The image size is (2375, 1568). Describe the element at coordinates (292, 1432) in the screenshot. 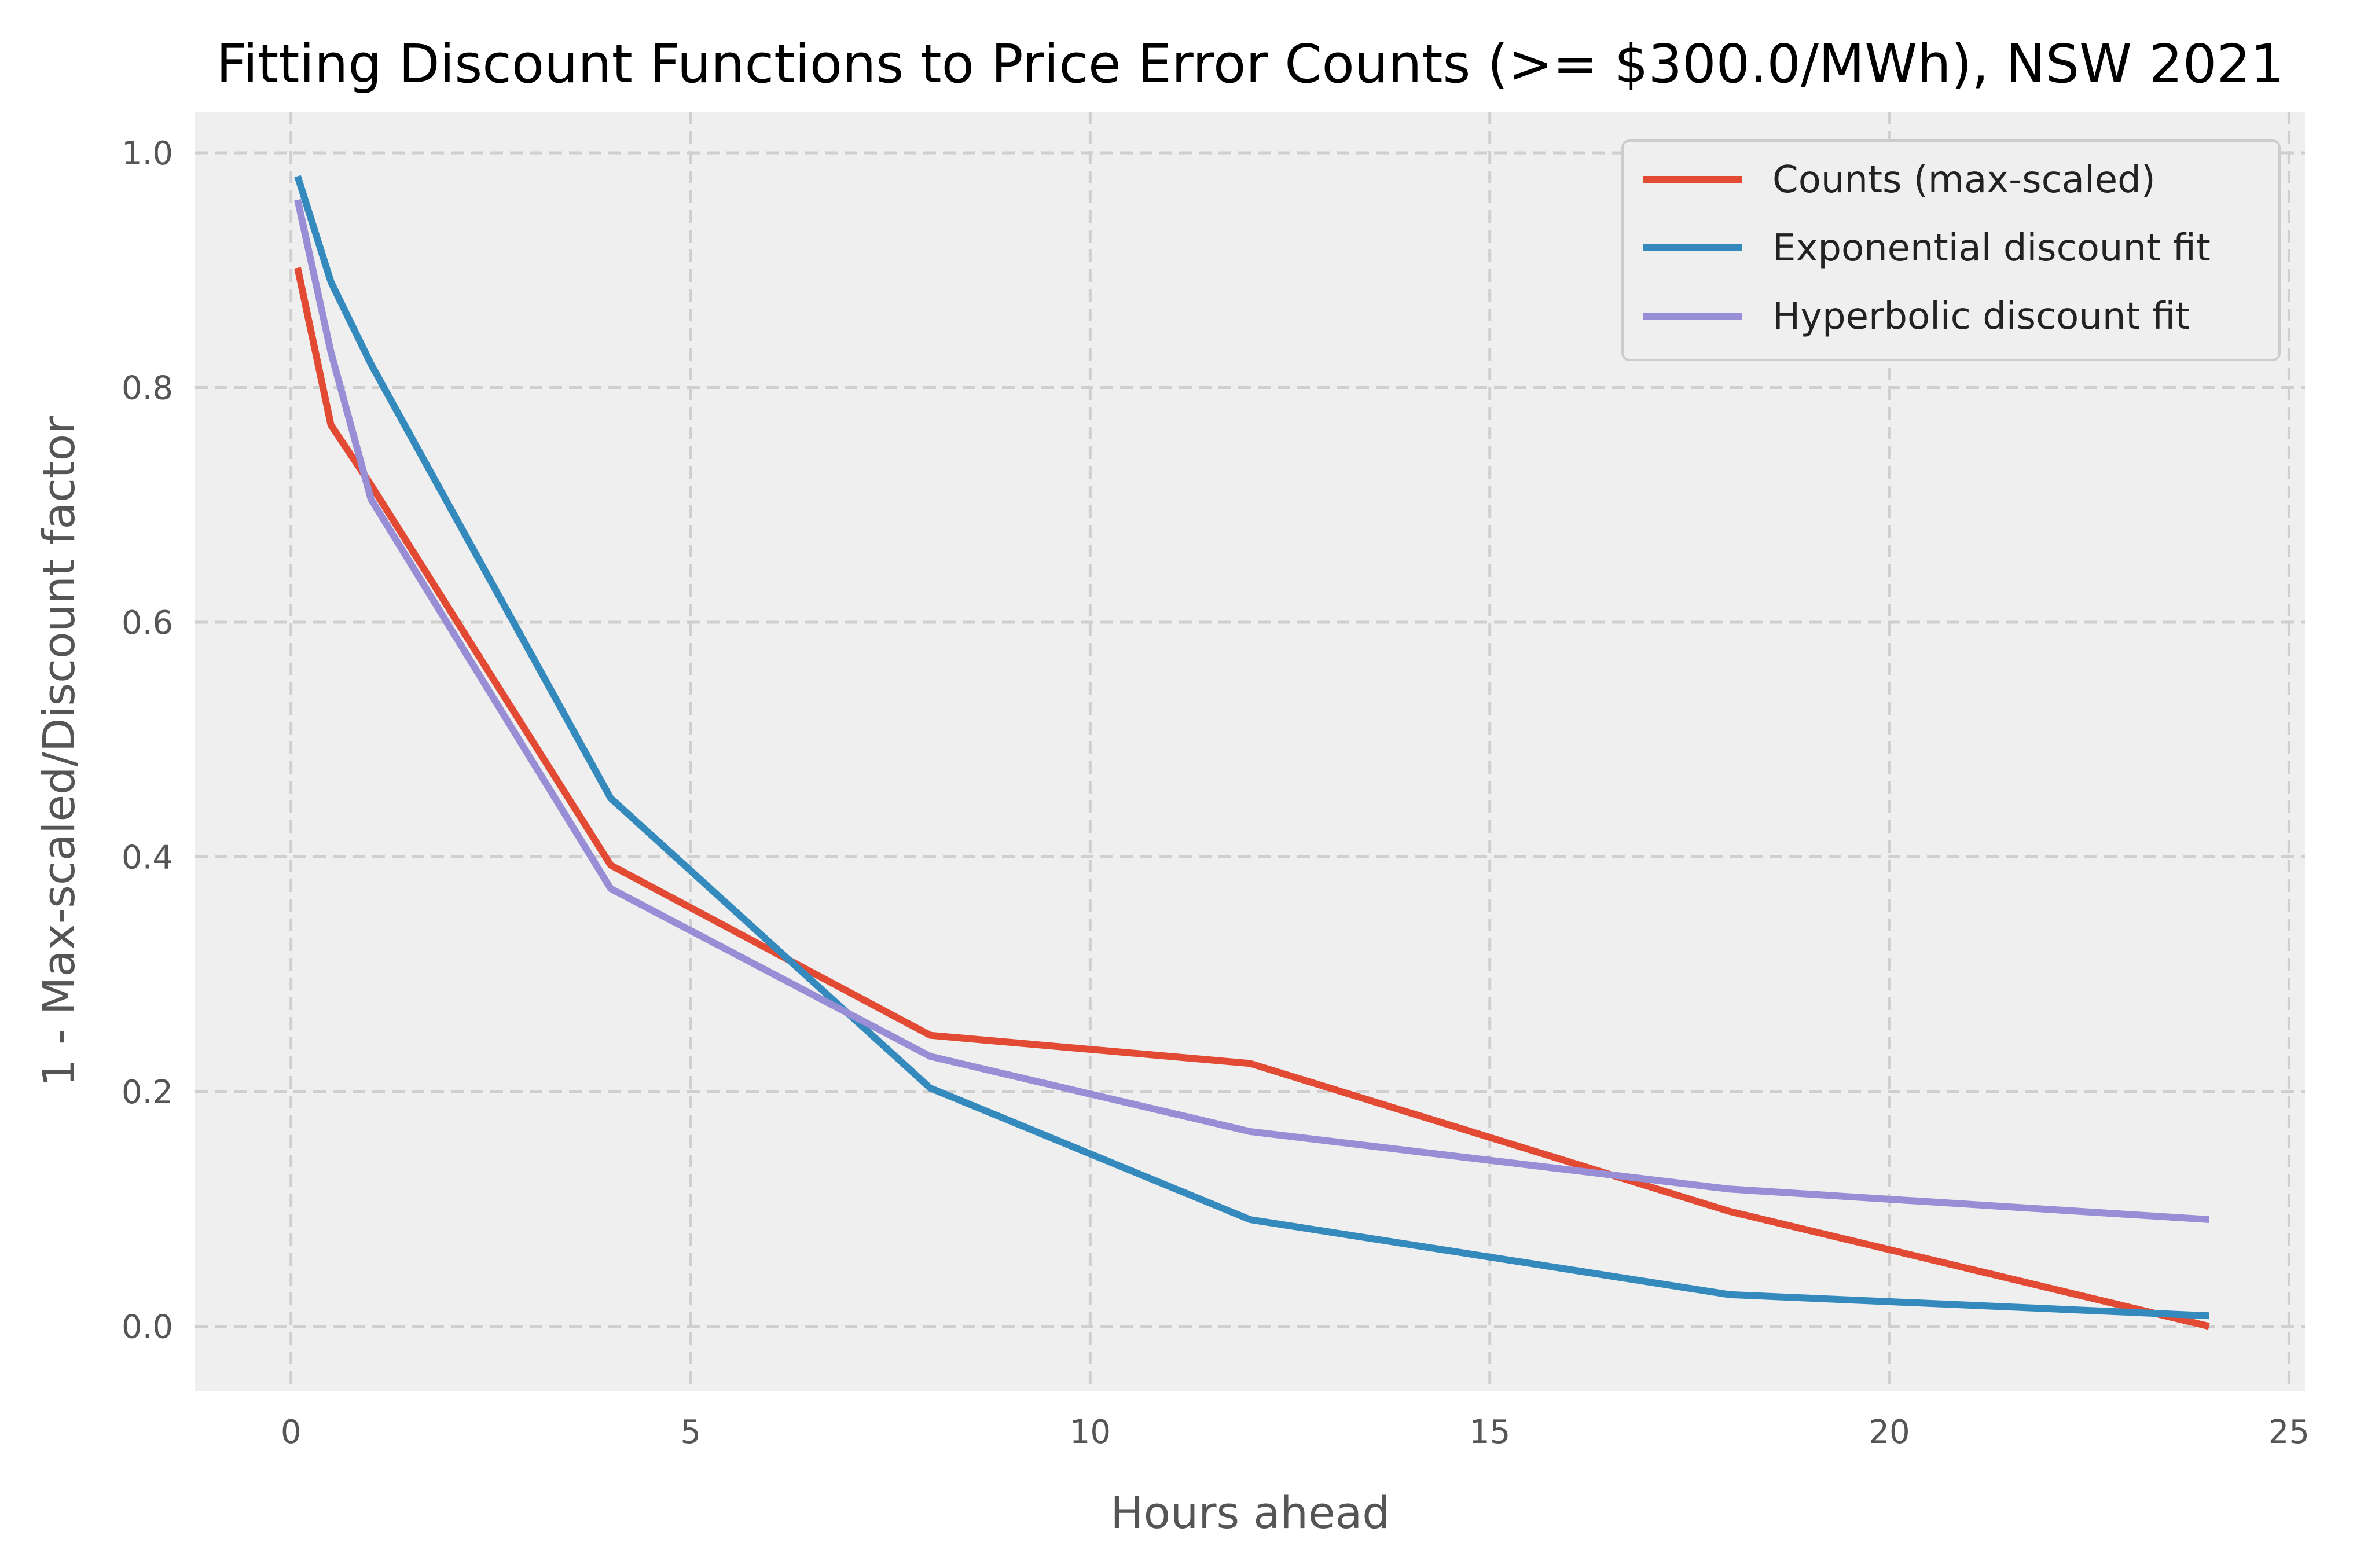

I see `x-tick-label: 0` at that location.